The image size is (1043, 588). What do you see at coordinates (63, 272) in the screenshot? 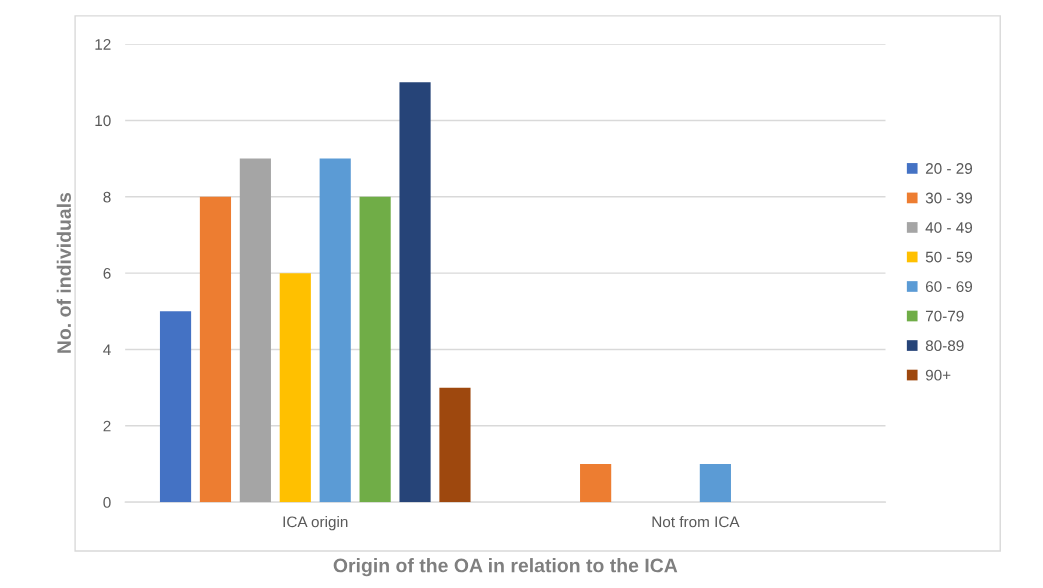
I see `y-axis-title: No. of individuals` at bounding box center [63, 272].